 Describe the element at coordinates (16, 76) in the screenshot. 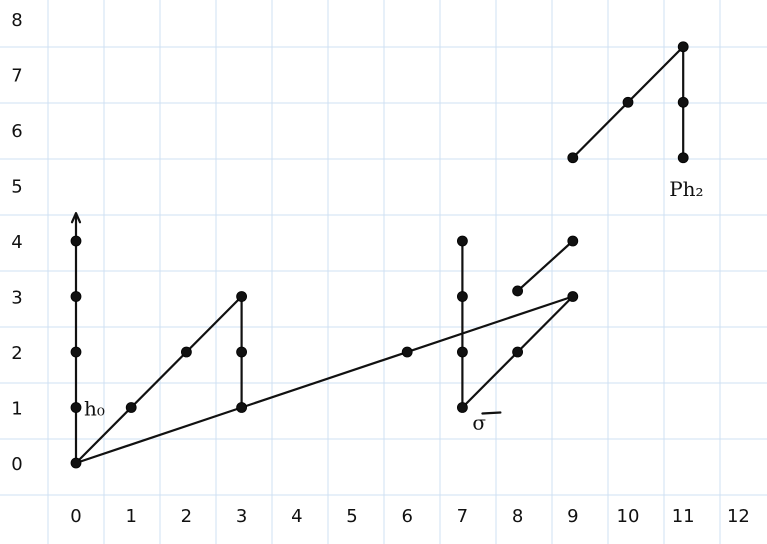

I see `y-tick-label: 7` at that location.